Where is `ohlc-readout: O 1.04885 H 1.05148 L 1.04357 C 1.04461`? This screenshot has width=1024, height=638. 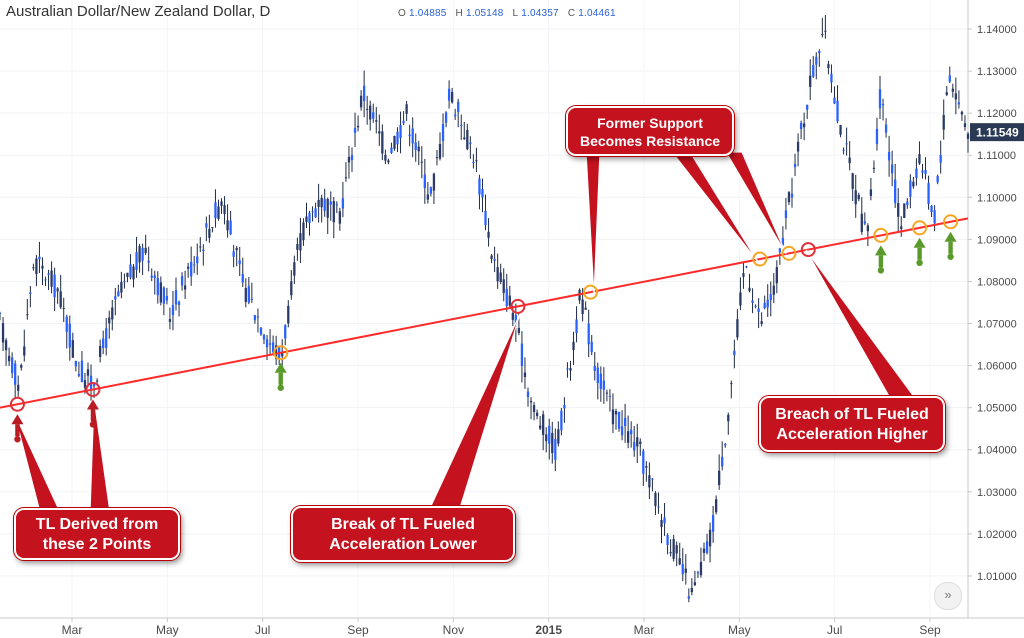
ohlc-readout: O 1.04885 H 1.05148 L 1.04357 C 1.04461 is located at coordinates (510, 13).